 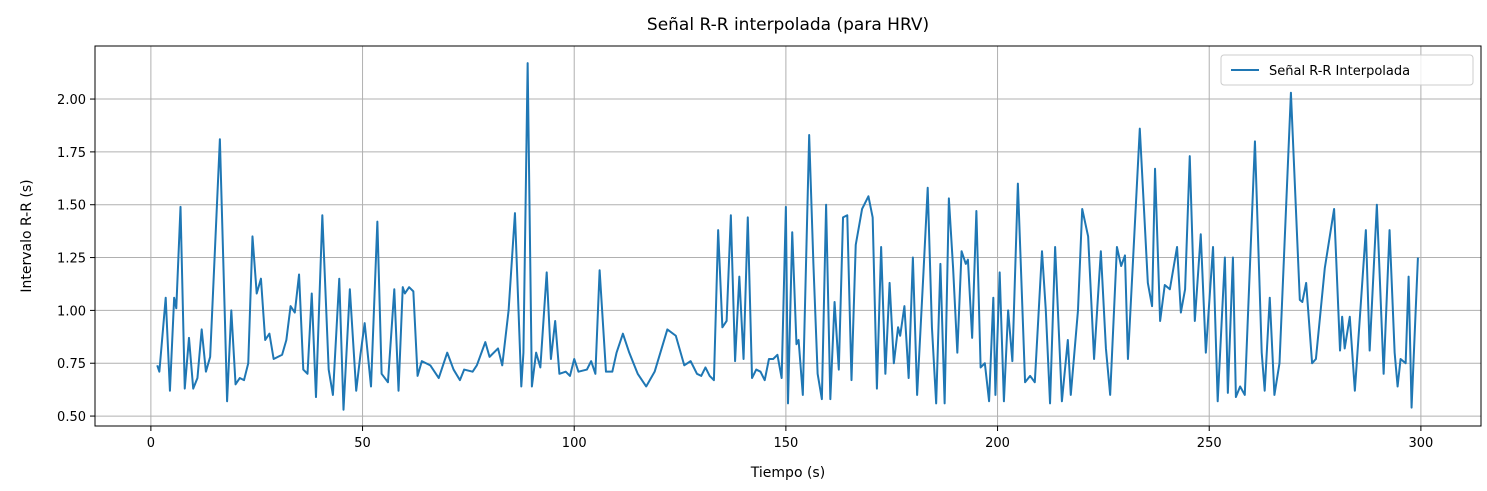 What do you see at coordinates (787, 473) in the screenshot?
I see `x-axis-label: Tiempo (s)` at bounding box center [787, 473].